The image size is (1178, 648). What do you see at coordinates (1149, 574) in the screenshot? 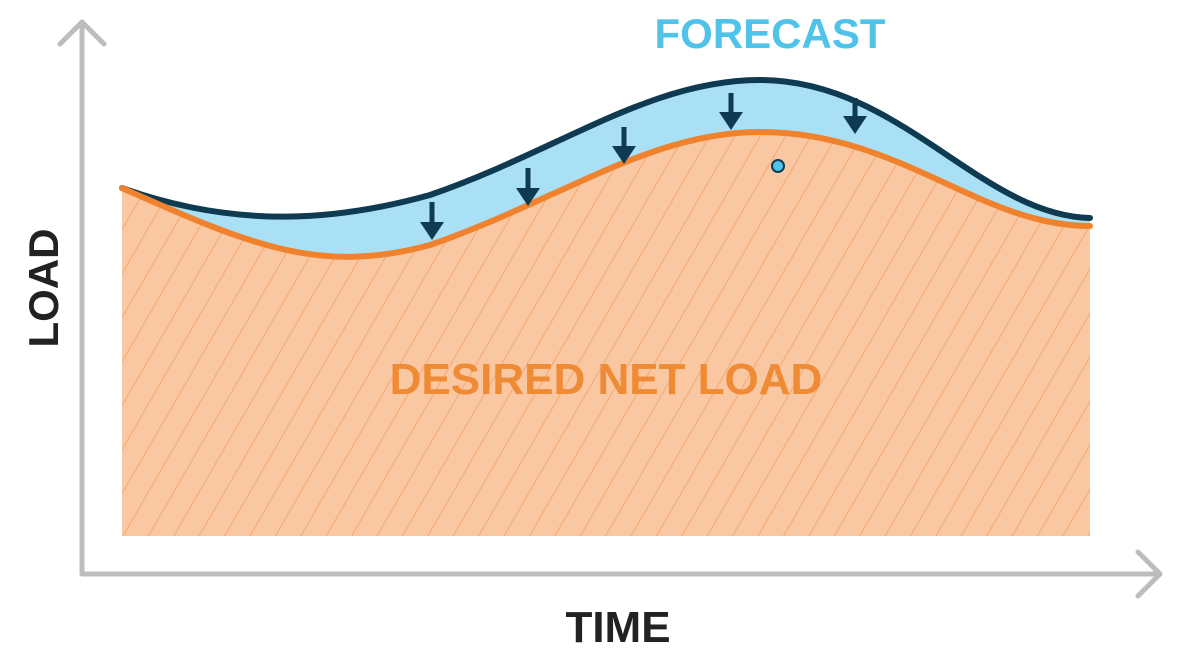
I see `x-axis-arrowhead` at bounding box center [1149, 574].